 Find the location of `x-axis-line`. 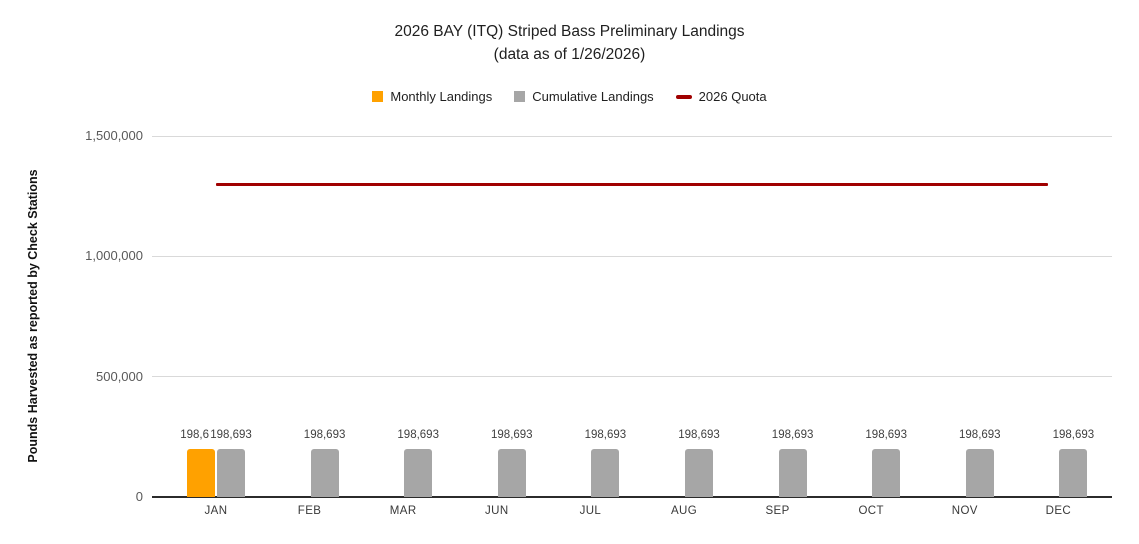

x-axis-line is located at coordinates (632, 497).